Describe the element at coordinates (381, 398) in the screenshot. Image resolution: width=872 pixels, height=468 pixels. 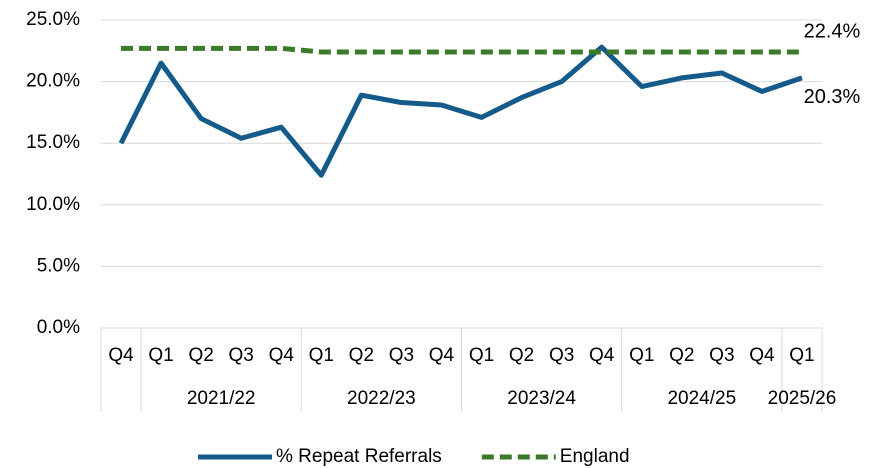
I see `group-label: 2022/23` at that location.